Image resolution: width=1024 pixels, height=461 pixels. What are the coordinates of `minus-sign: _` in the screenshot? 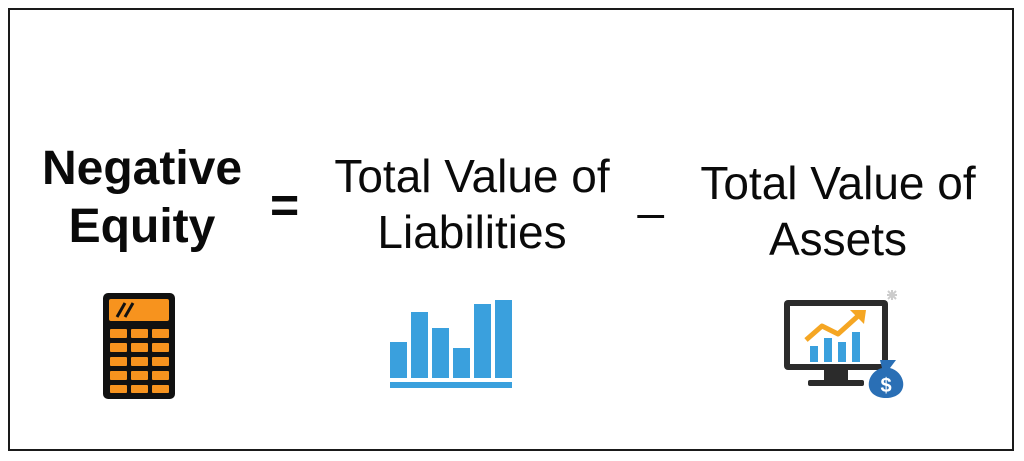 It's located at (651, 193).